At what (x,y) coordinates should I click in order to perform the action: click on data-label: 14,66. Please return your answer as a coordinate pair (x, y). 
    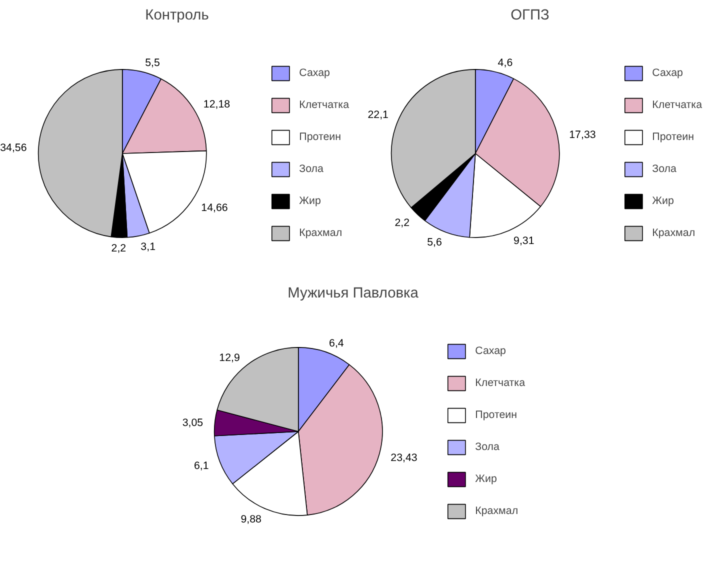
    Looking at the image, I should click on (214, 208).